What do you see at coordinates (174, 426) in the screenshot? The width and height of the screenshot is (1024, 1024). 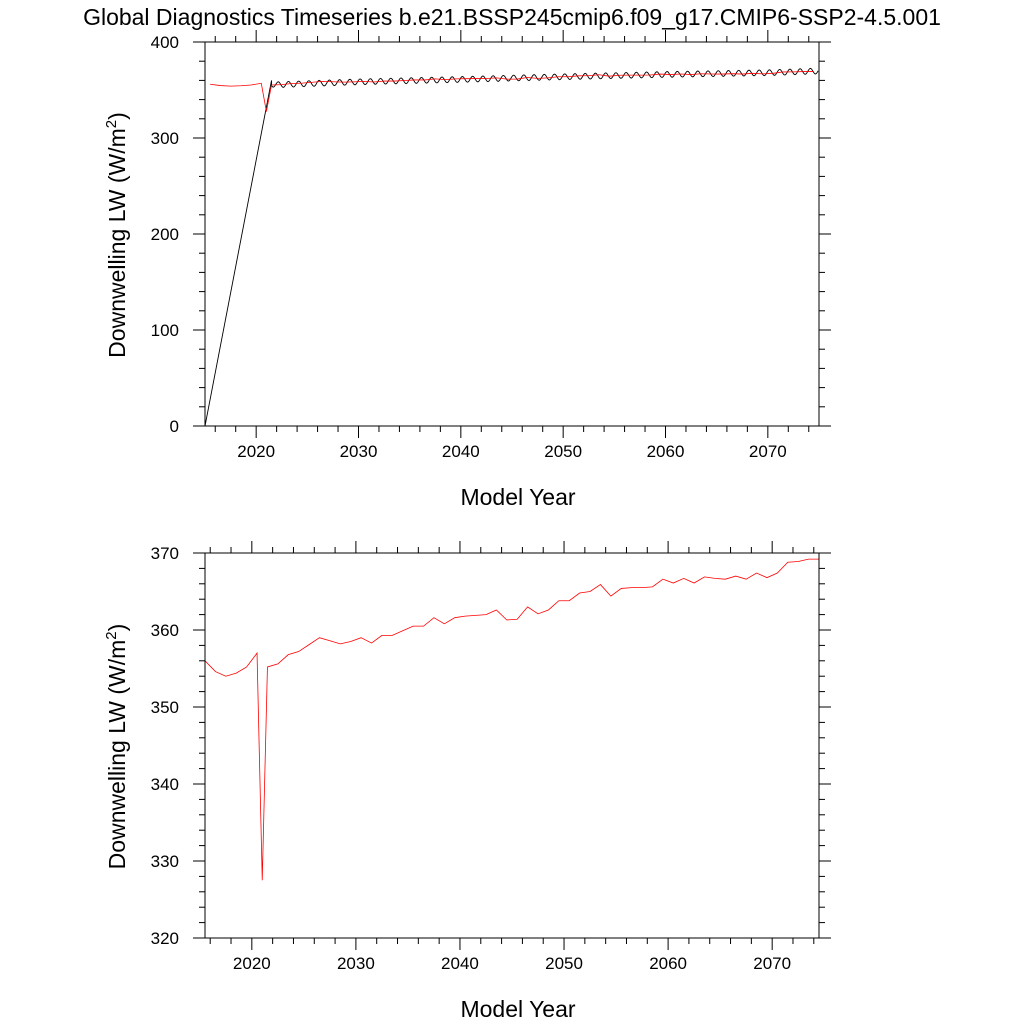 I see `y-tick-label: 0` at bounding box center [174, 426].